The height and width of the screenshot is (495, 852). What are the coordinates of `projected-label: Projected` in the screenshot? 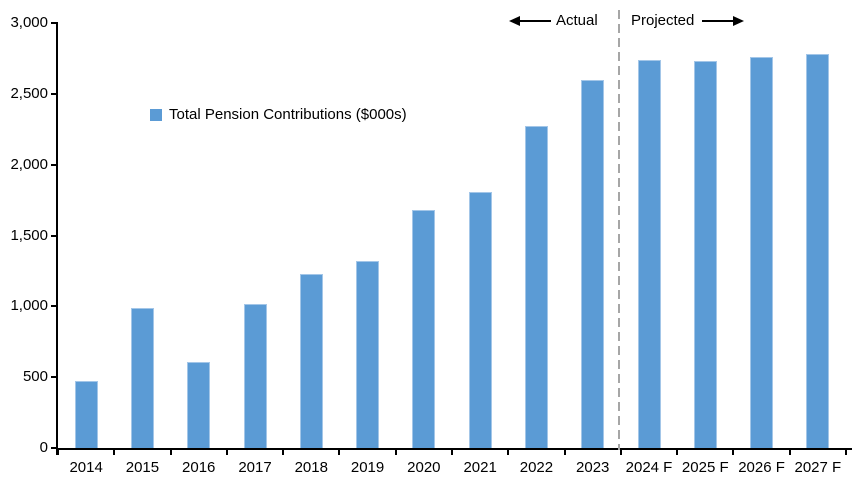 It's located at (663, 20).